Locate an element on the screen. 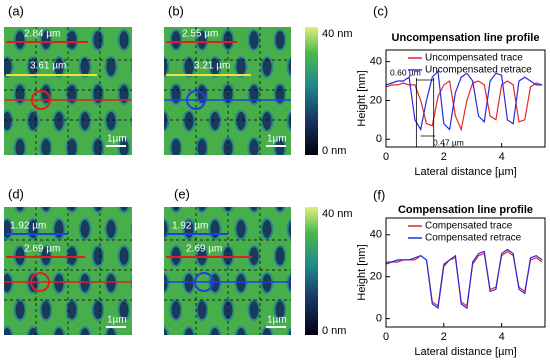  afm-image: (e) 1.92 µm 2.69 µm 1µm is located at coordinates (227, 260).